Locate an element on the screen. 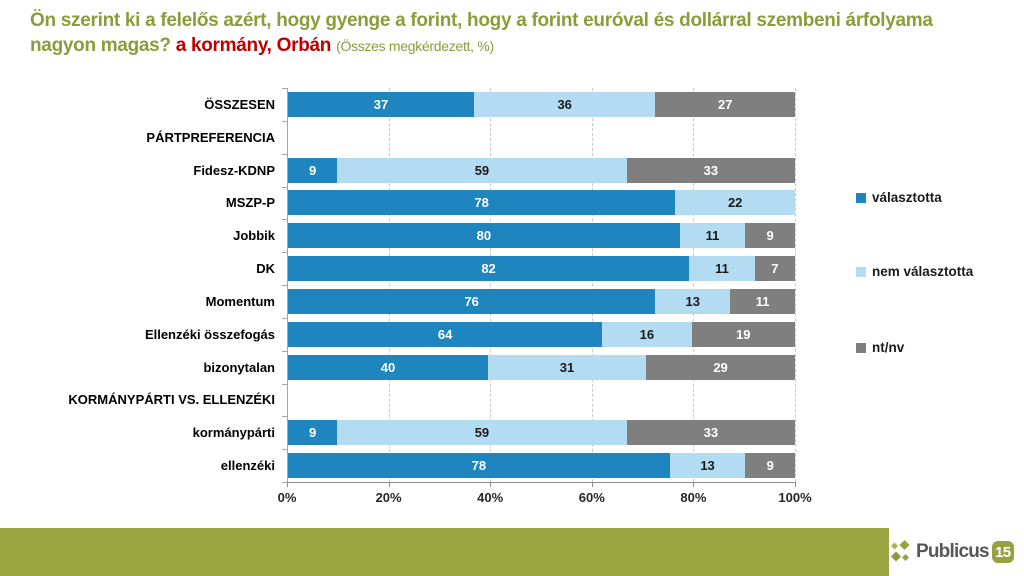 Image resolution: width=1024 pixels, height=576 pixels. bar-row: 78 13 9 is located at coordinates (541, 466).